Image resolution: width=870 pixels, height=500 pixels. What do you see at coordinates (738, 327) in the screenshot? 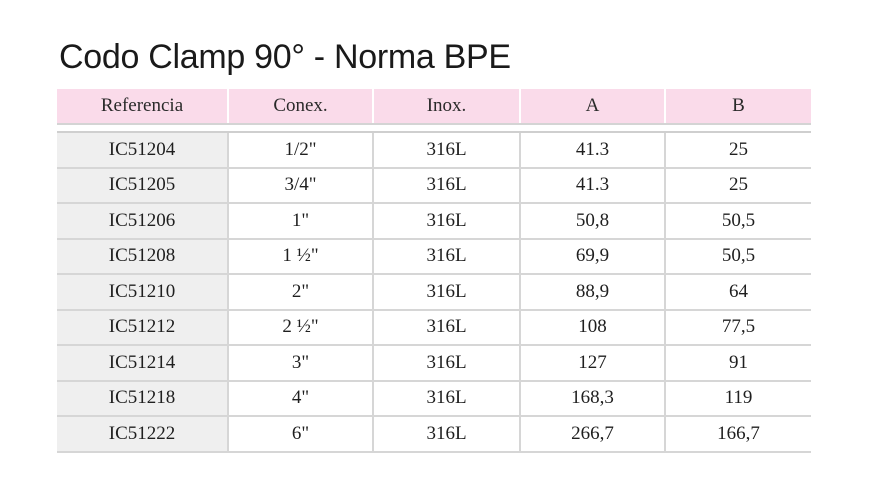
I see `cell-b: 77,5` at bounding box center [738, 327].